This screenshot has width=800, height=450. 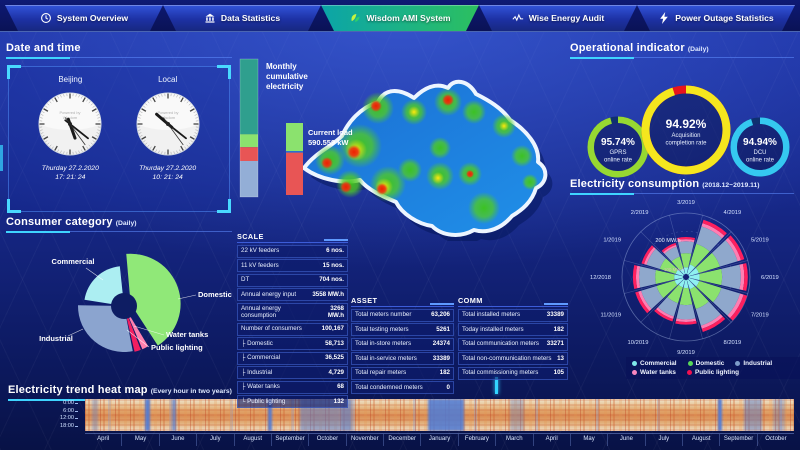 I want to click on row-label: Total condemned meters, so click(x=389, y=387).